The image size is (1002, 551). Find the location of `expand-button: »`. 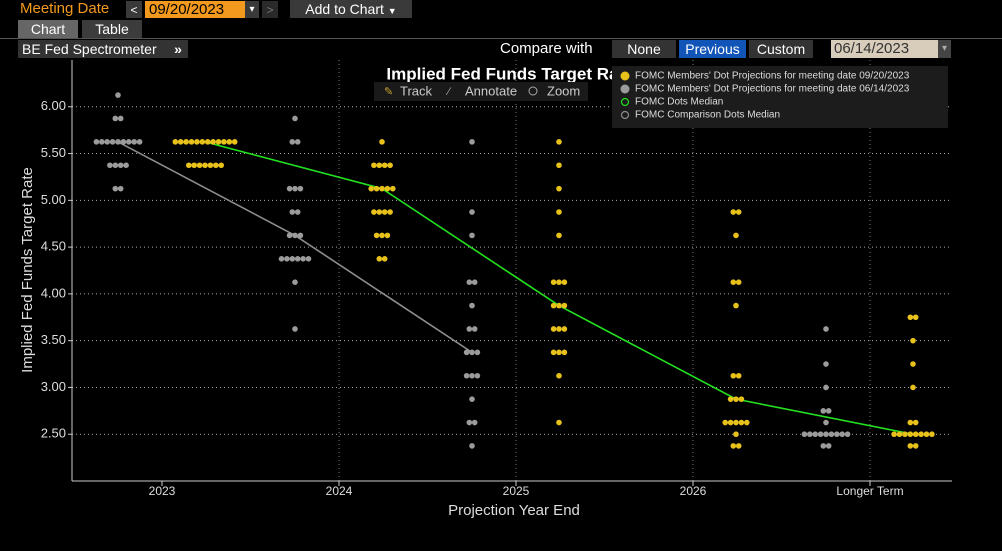

expand-button: » is located at coordinates (178, 49).